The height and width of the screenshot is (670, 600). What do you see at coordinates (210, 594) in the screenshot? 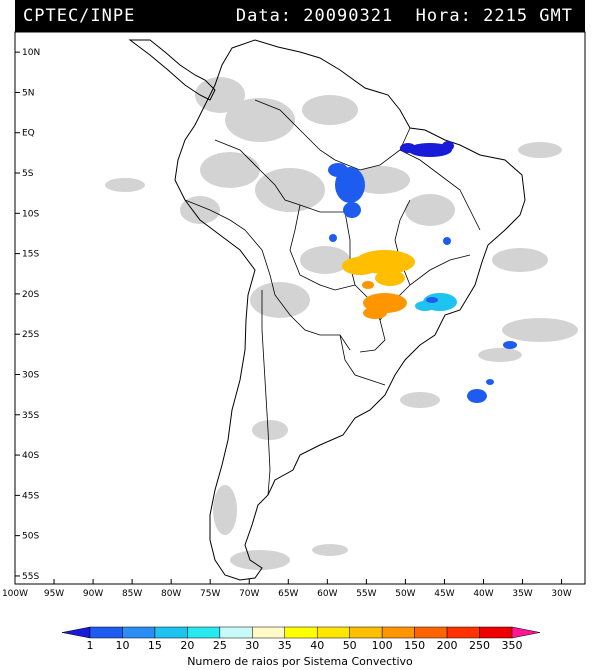
I see `lon-tick-label: 75W` at bounding box center [210, 594].